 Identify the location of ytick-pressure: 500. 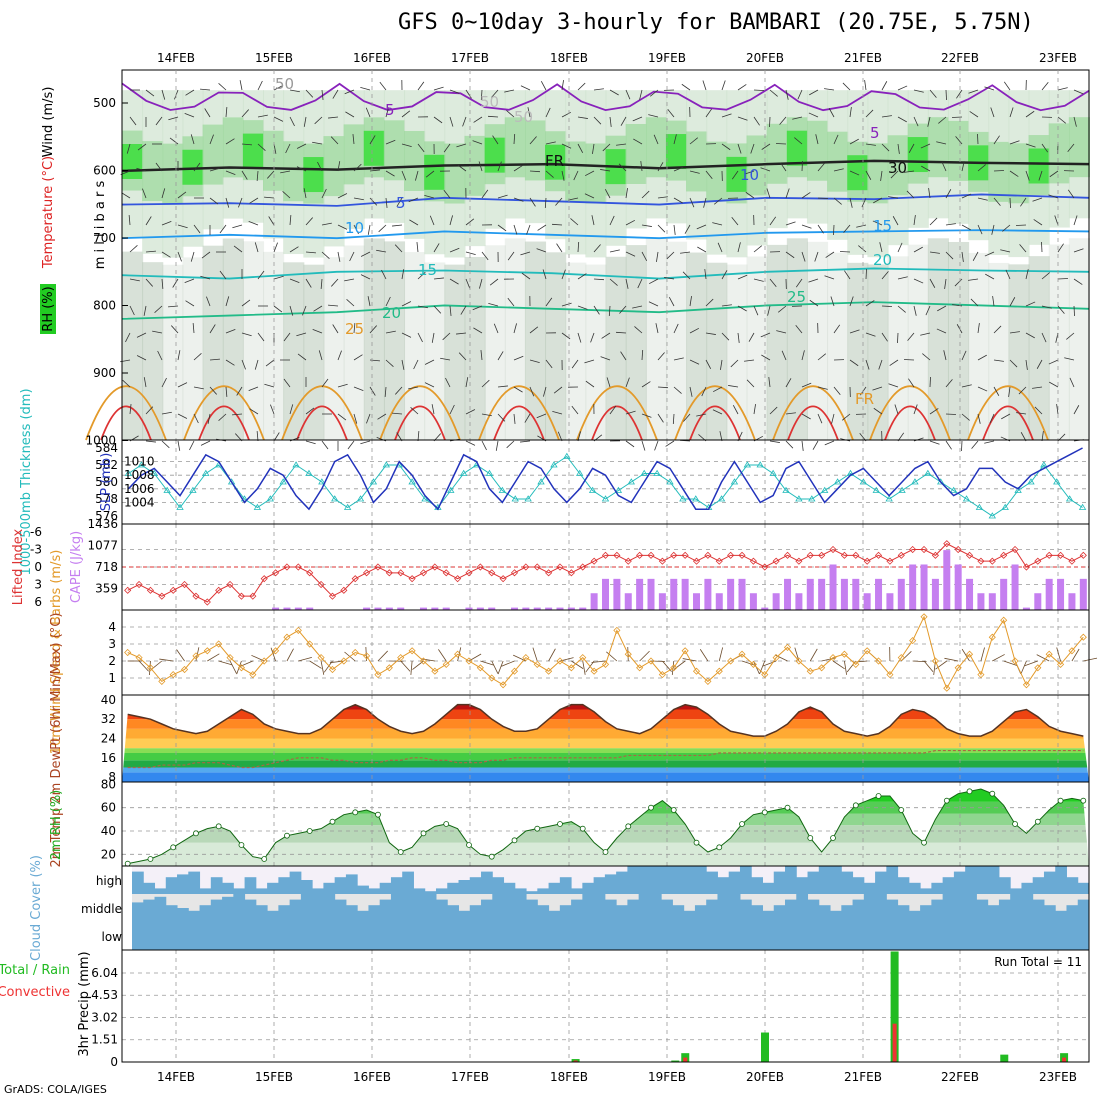
(104, 103).